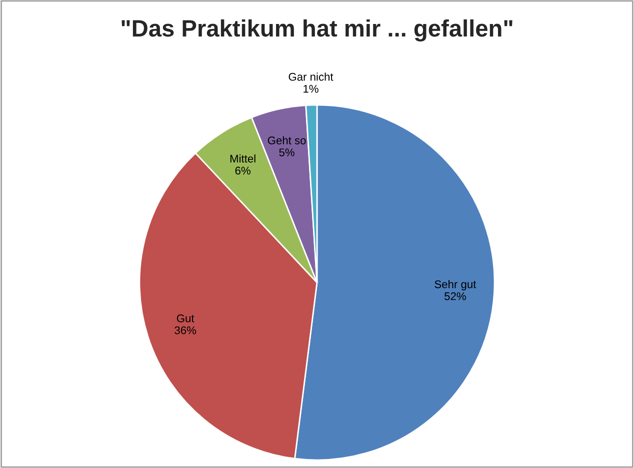 Image resolution: width=634 pixels, height=468 pixels. I want to click on slice-label: Gut, so click(185, 318).